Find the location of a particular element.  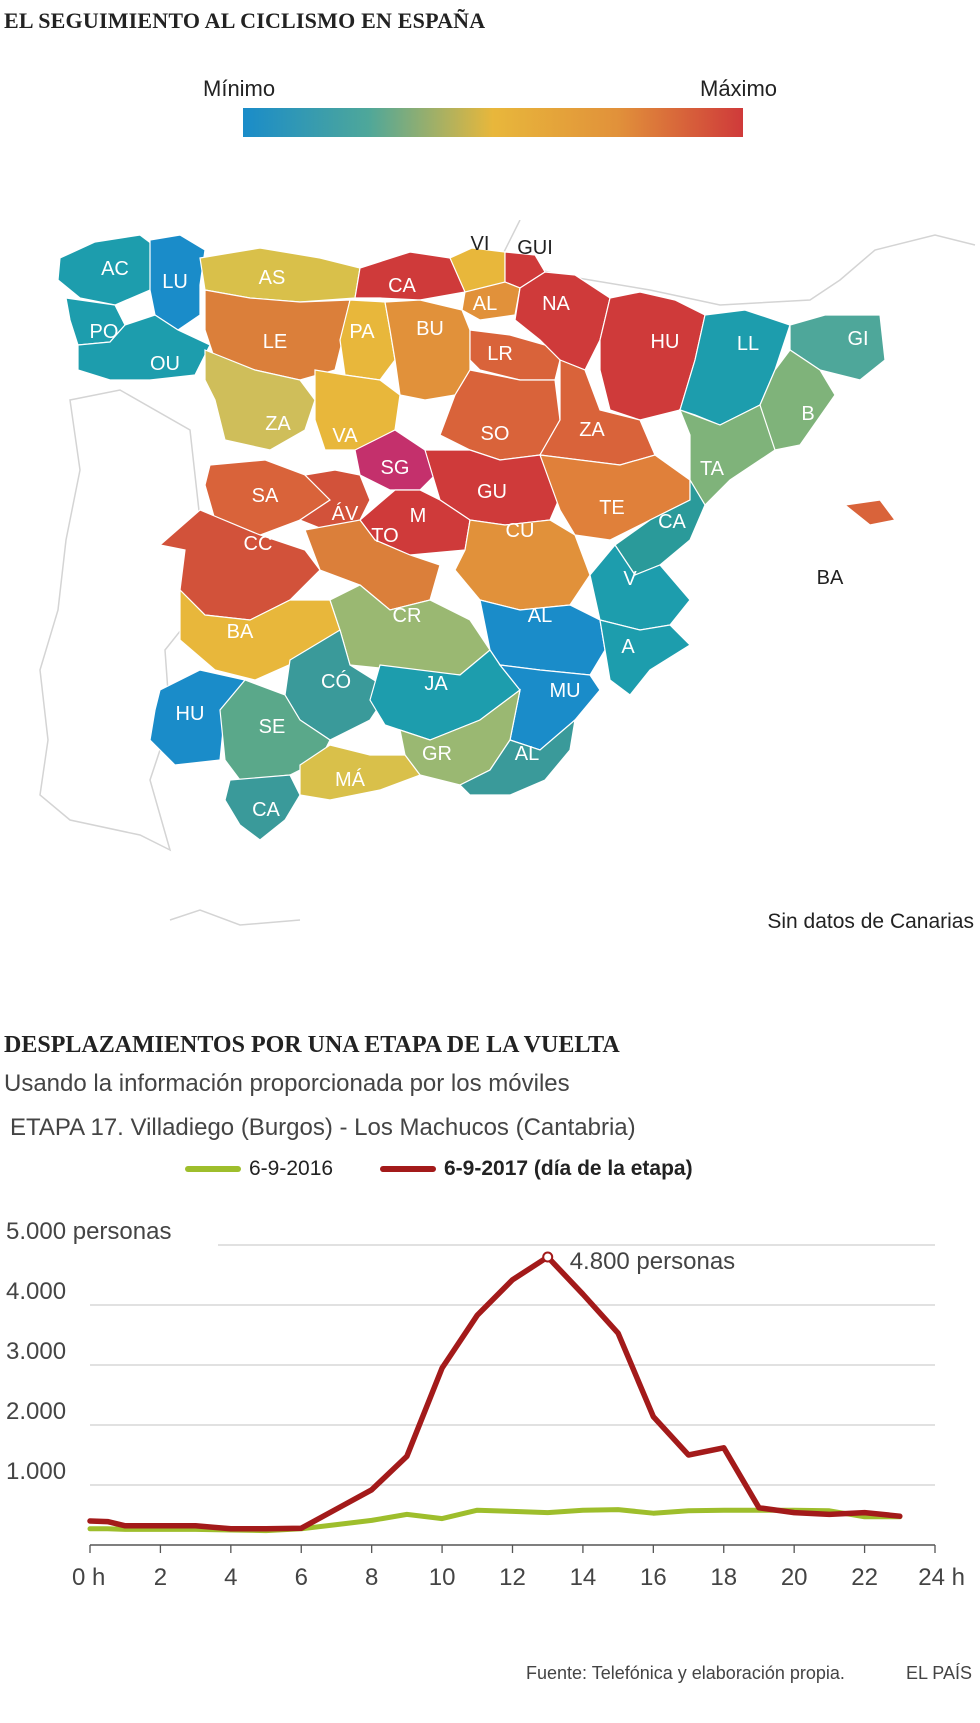

x-tick-0: 0 h is located at coordinates (88, 1577).